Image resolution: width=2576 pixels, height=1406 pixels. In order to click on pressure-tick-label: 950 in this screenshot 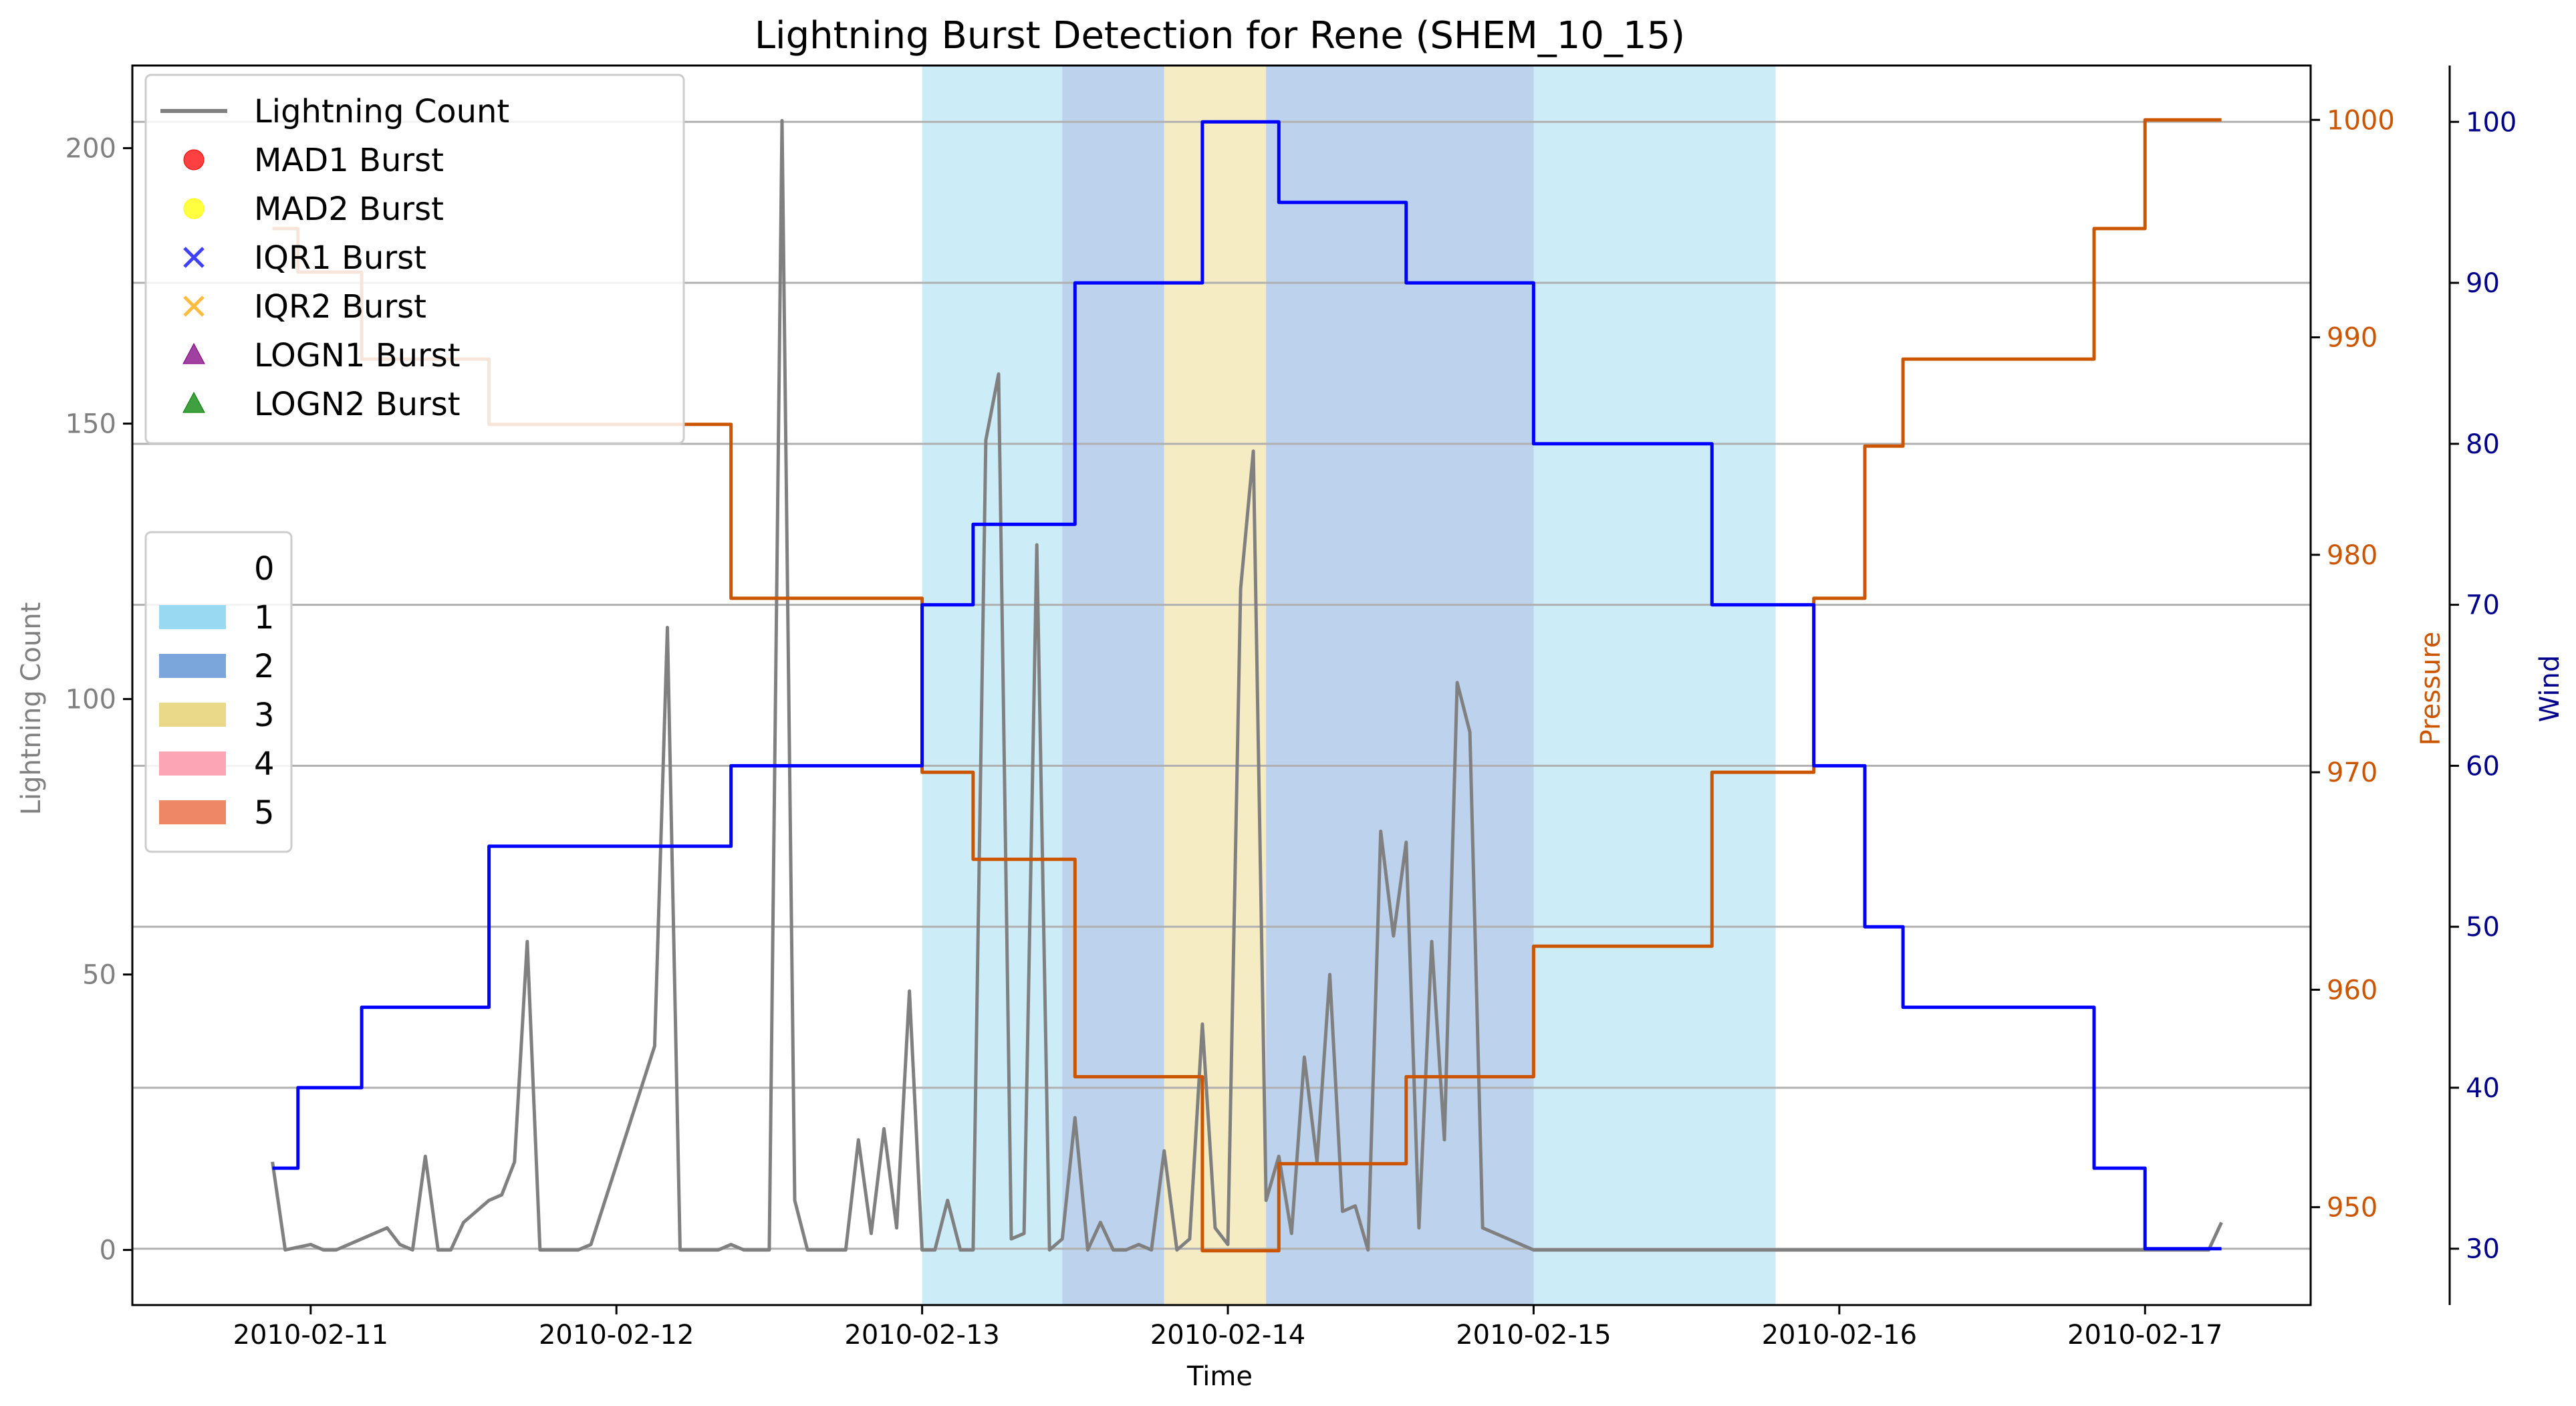, I will do `click(2352, 1208)`.